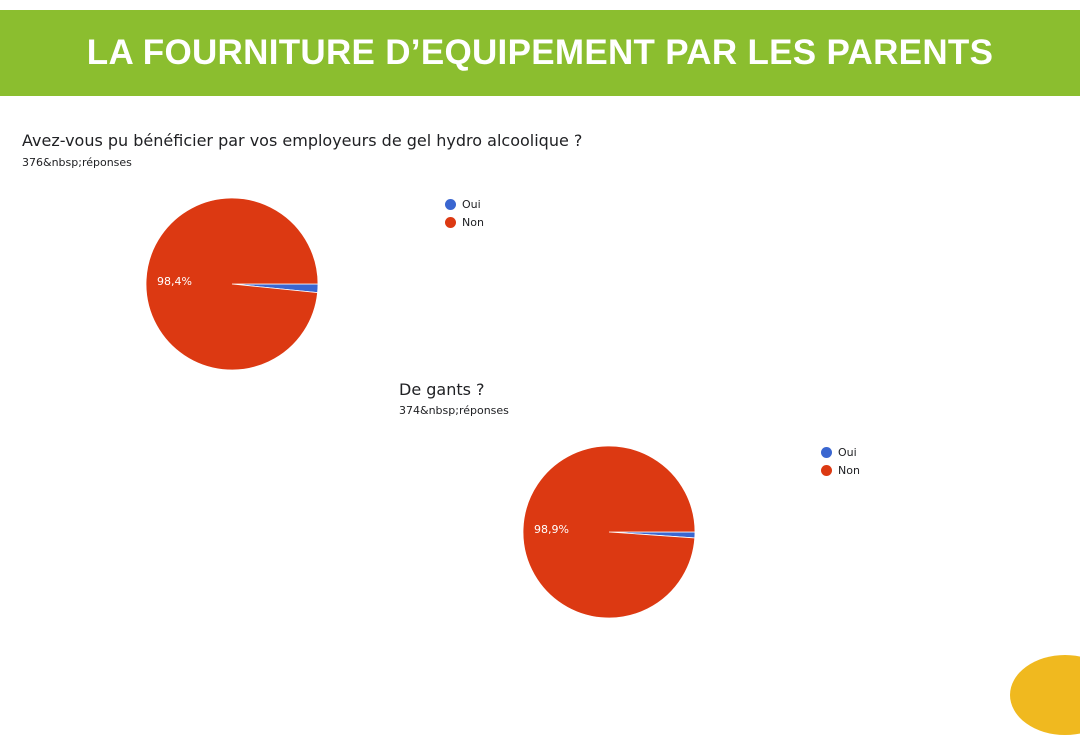  What do you see at coordinates (540, 5) in the screenshot?
I see `top-margin` at bounding box center [540, 5].